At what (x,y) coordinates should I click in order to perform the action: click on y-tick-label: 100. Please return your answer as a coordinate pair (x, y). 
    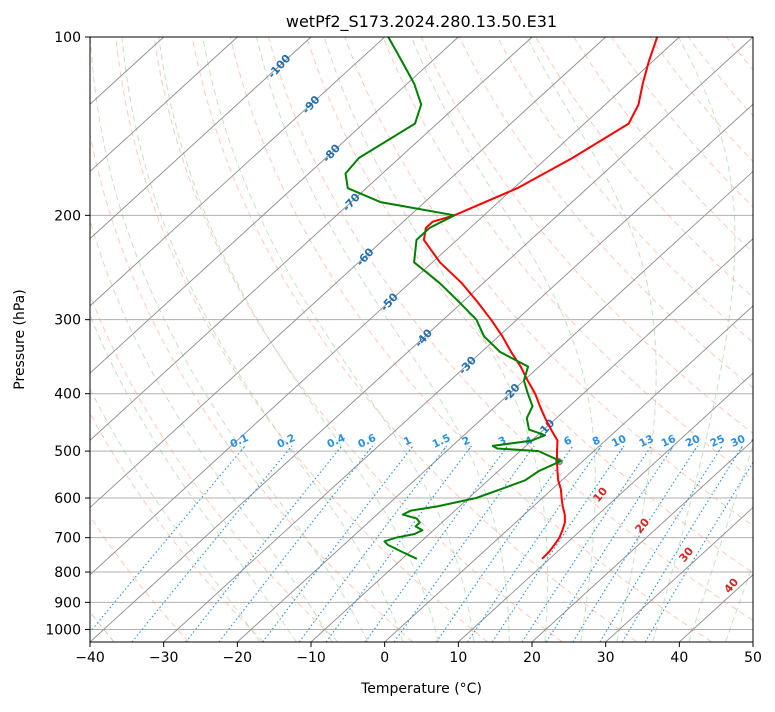
    Looking at the image, I should click on (67, 38).